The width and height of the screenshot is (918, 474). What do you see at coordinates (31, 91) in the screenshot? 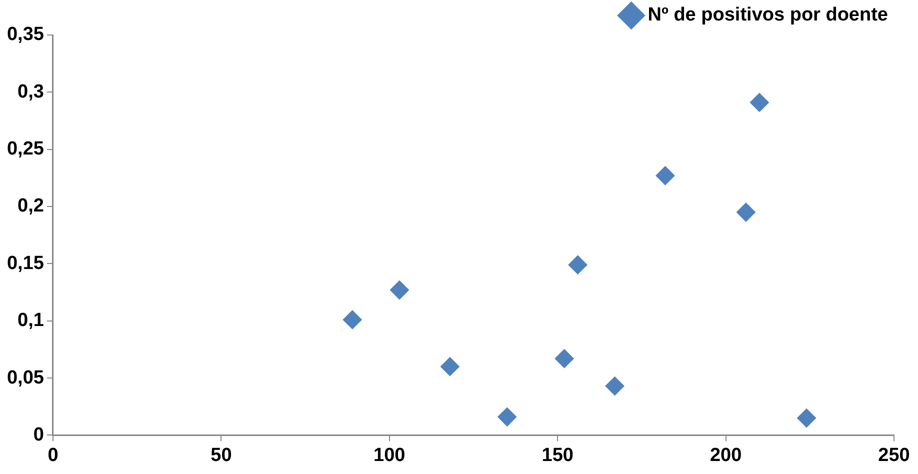
I see `y-tick-label: 0,3` at bounding box center [31, 91].